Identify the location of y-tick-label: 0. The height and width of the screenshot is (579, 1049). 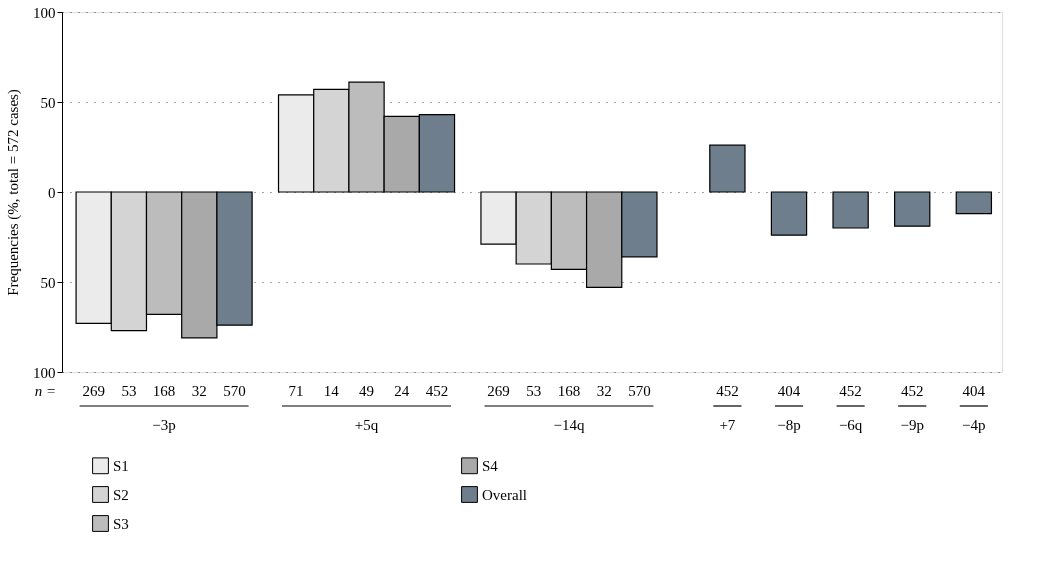
(52, 192).